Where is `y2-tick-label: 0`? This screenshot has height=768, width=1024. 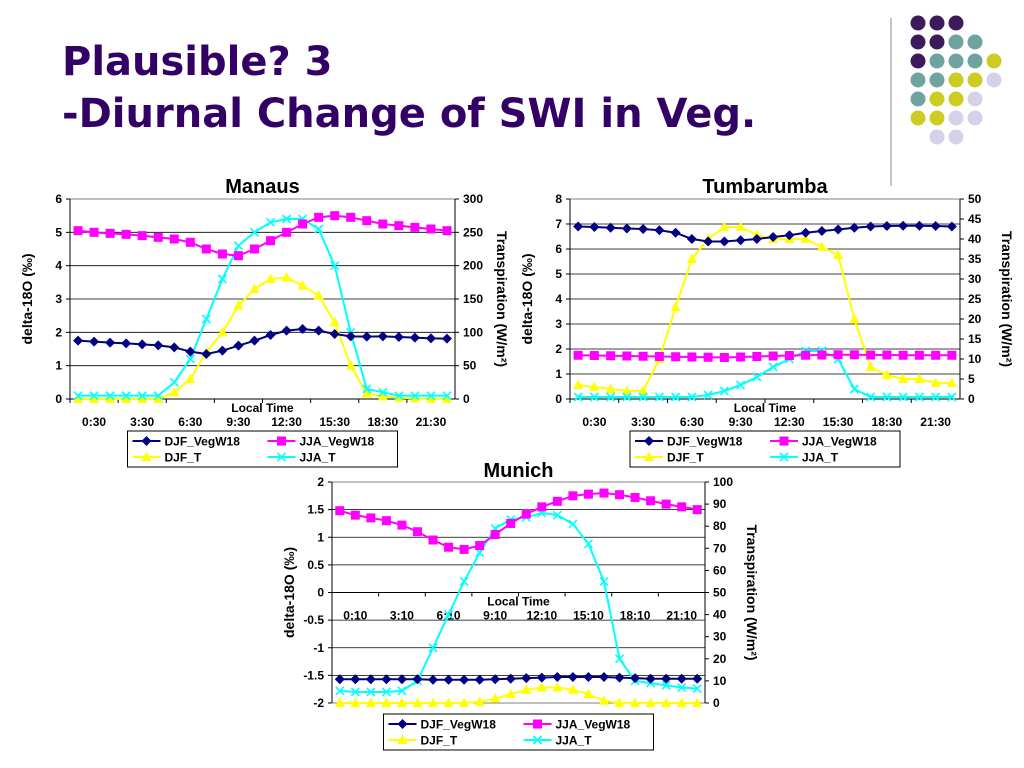 y2-tick-label: 0 is located at coordinates (466, 399).